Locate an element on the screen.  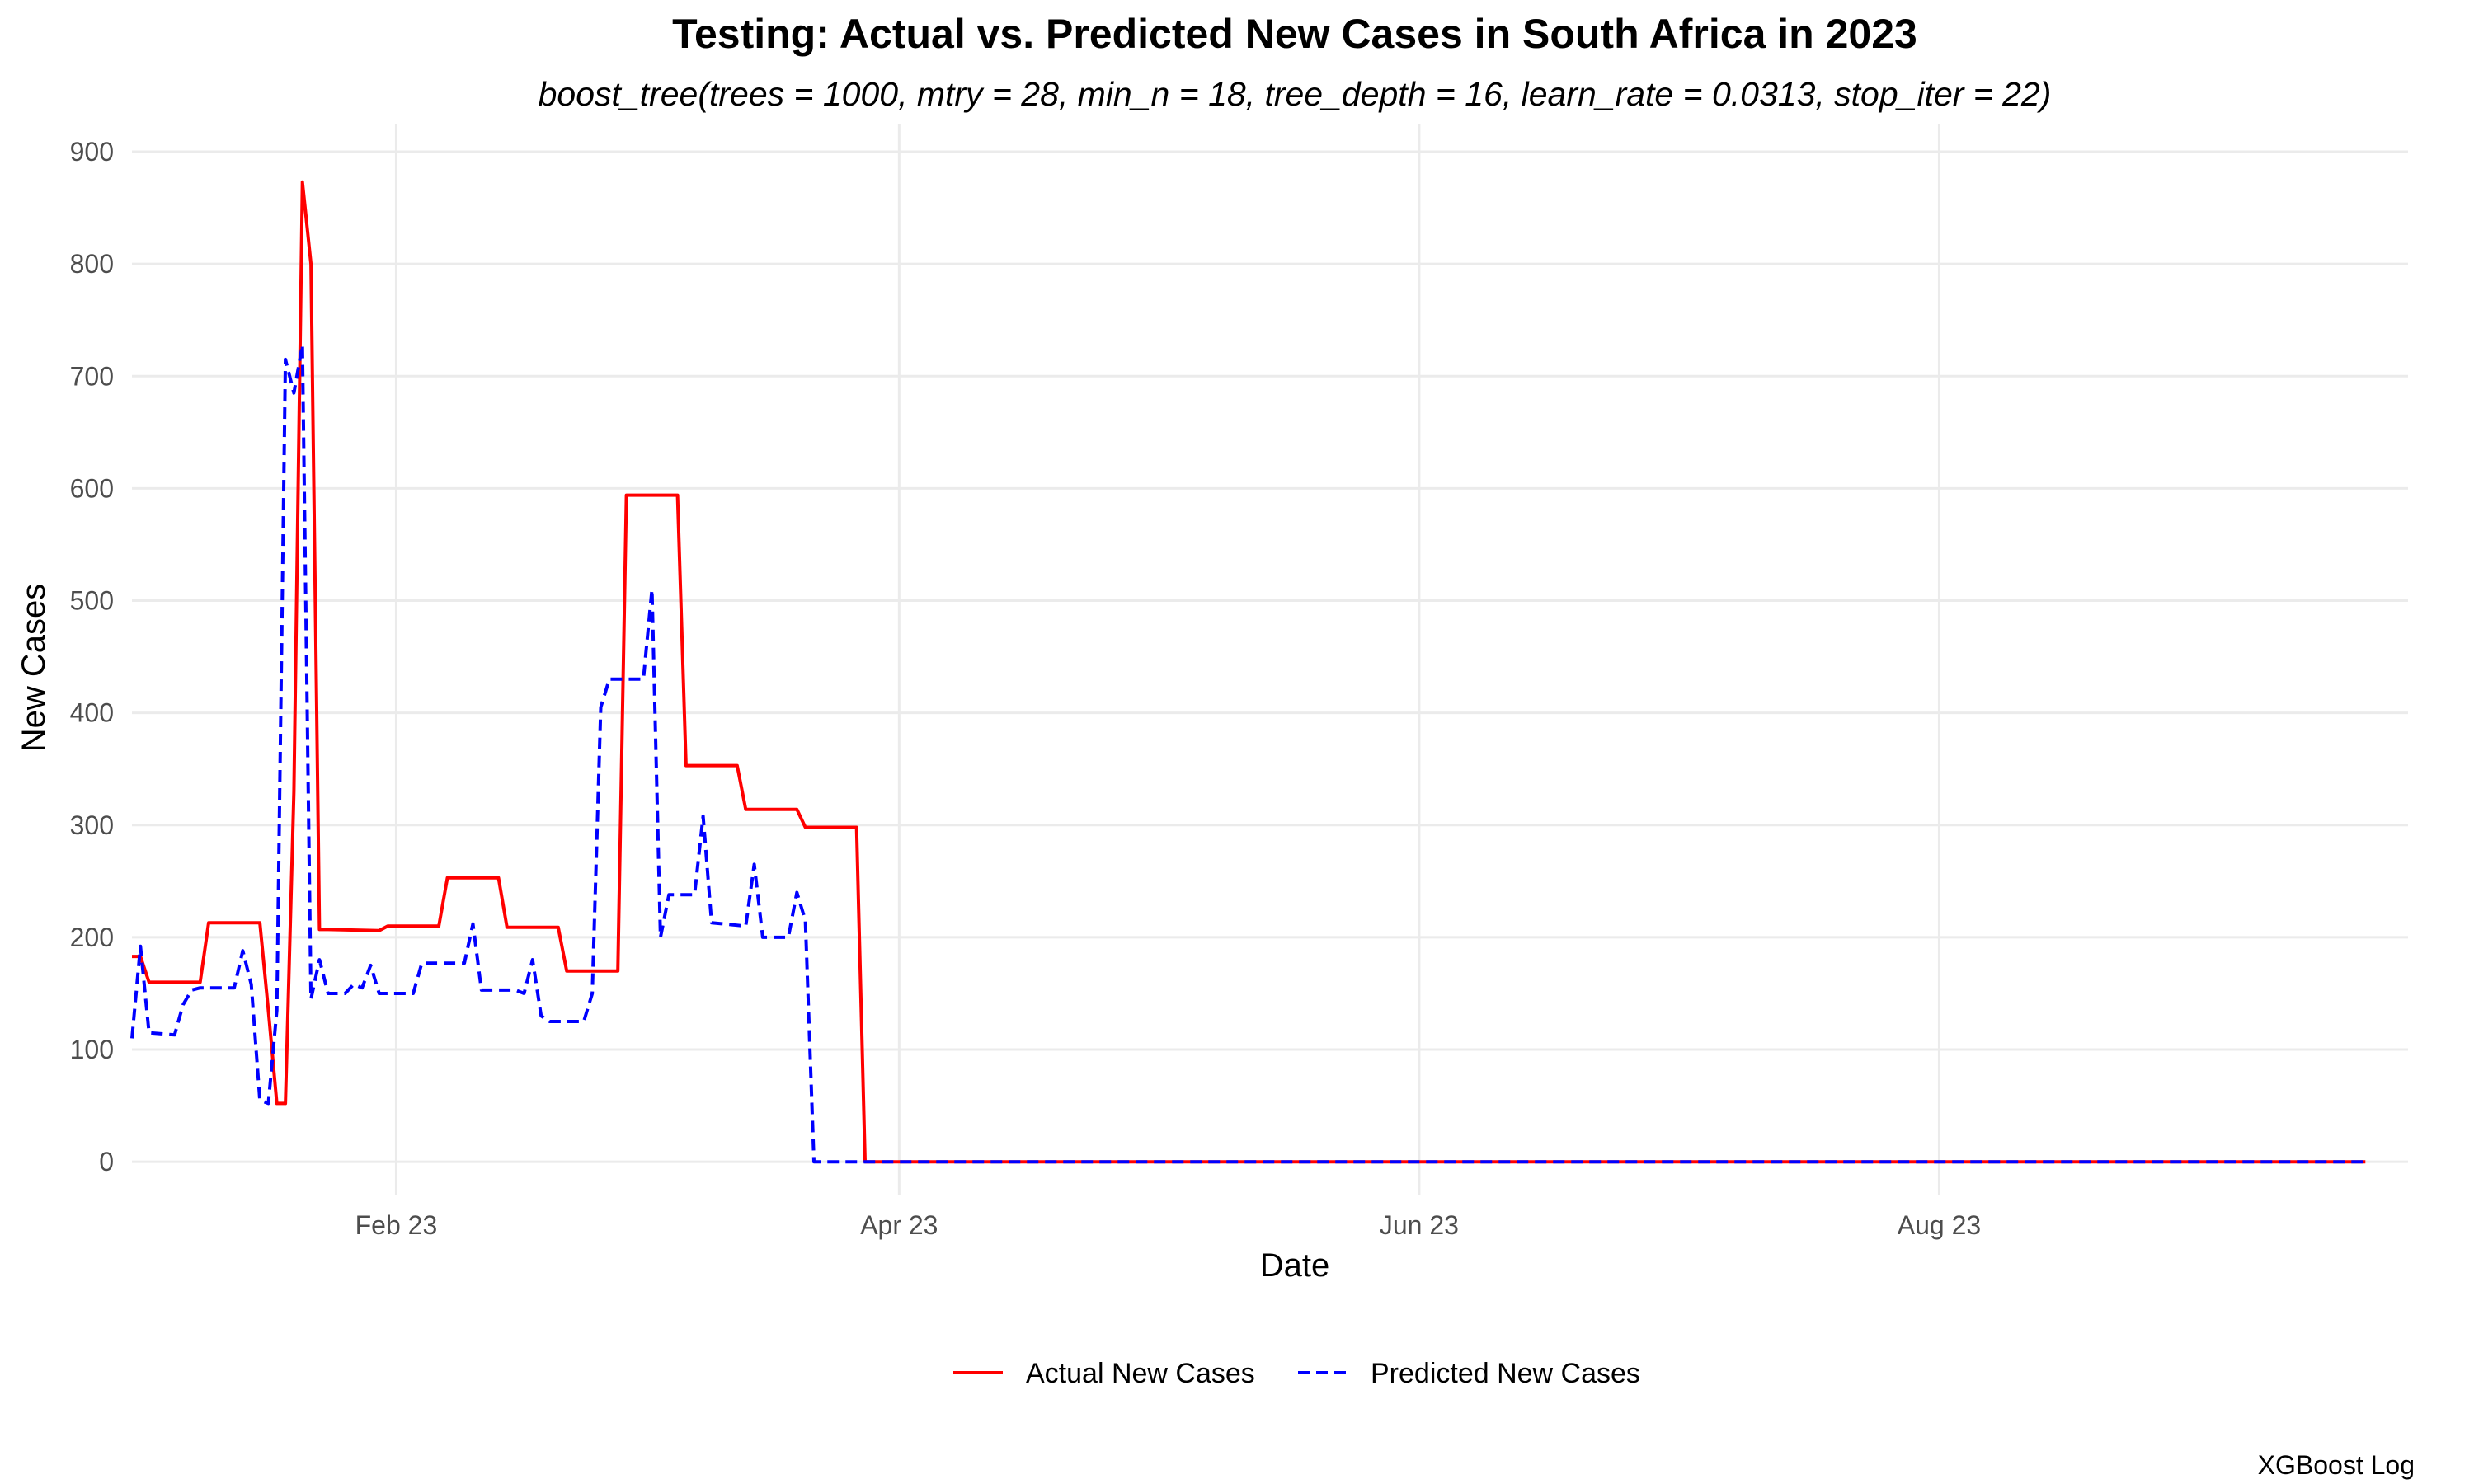
y-tick-label: 800 is located at coordinates (92, 264).